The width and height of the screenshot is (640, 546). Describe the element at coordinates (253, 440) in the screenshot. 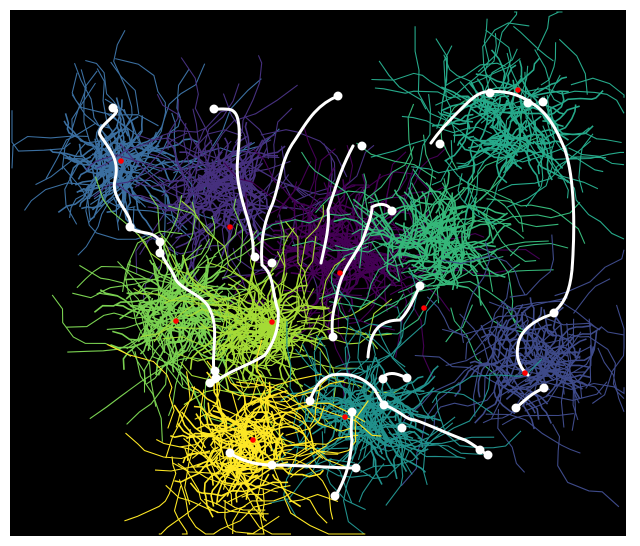

I see `center-marker-south` at that location.